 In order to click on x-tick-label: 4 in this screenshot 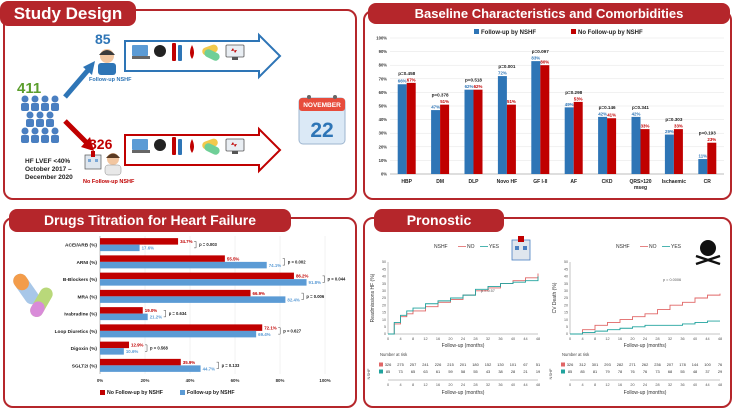, I will do `click(582, 339)`.